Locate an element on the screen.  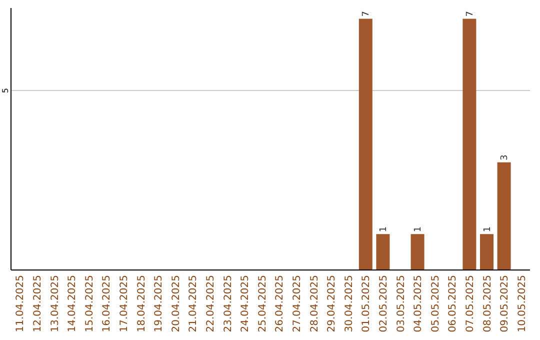
x-tick-label: 19.04.2025 is located at coordinates (159, 303).